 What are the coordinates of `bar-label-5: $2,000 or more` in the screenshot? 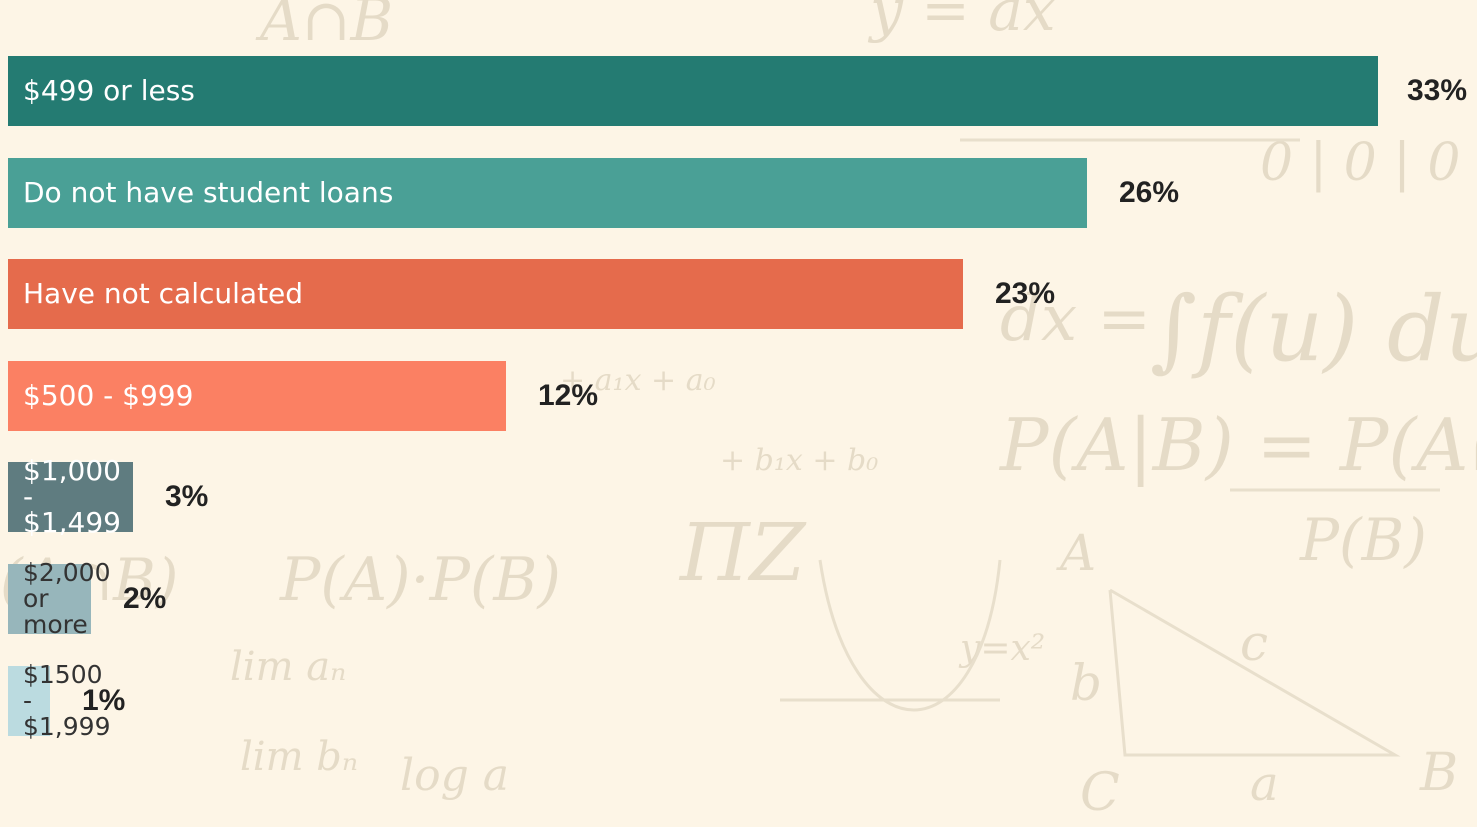 It's located at (67, 598).